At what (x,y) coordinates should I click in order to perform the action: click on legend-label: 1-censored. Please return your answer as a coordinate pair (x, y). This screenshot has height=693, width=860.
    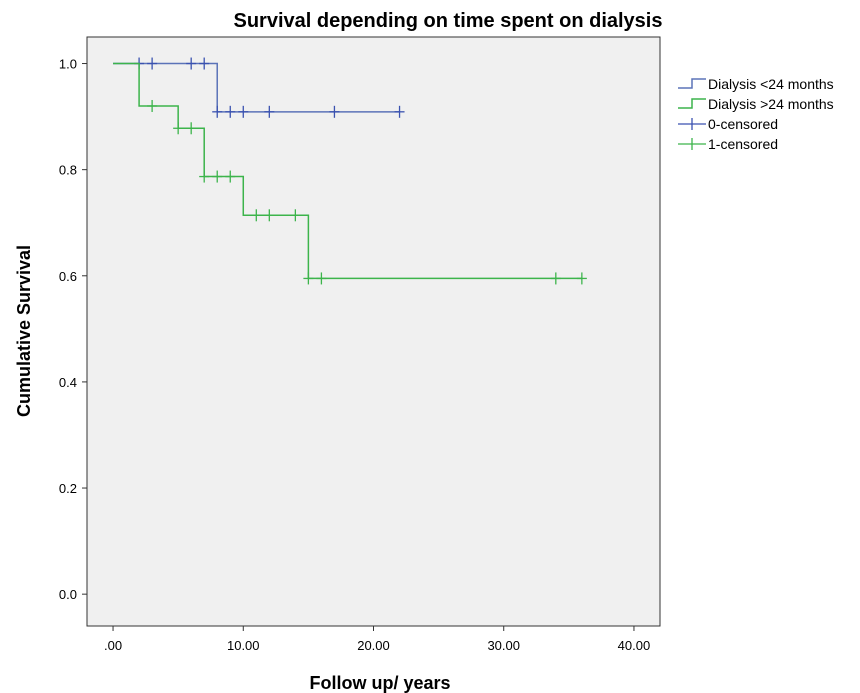
    Looking at the image, I should click on (743, 144).